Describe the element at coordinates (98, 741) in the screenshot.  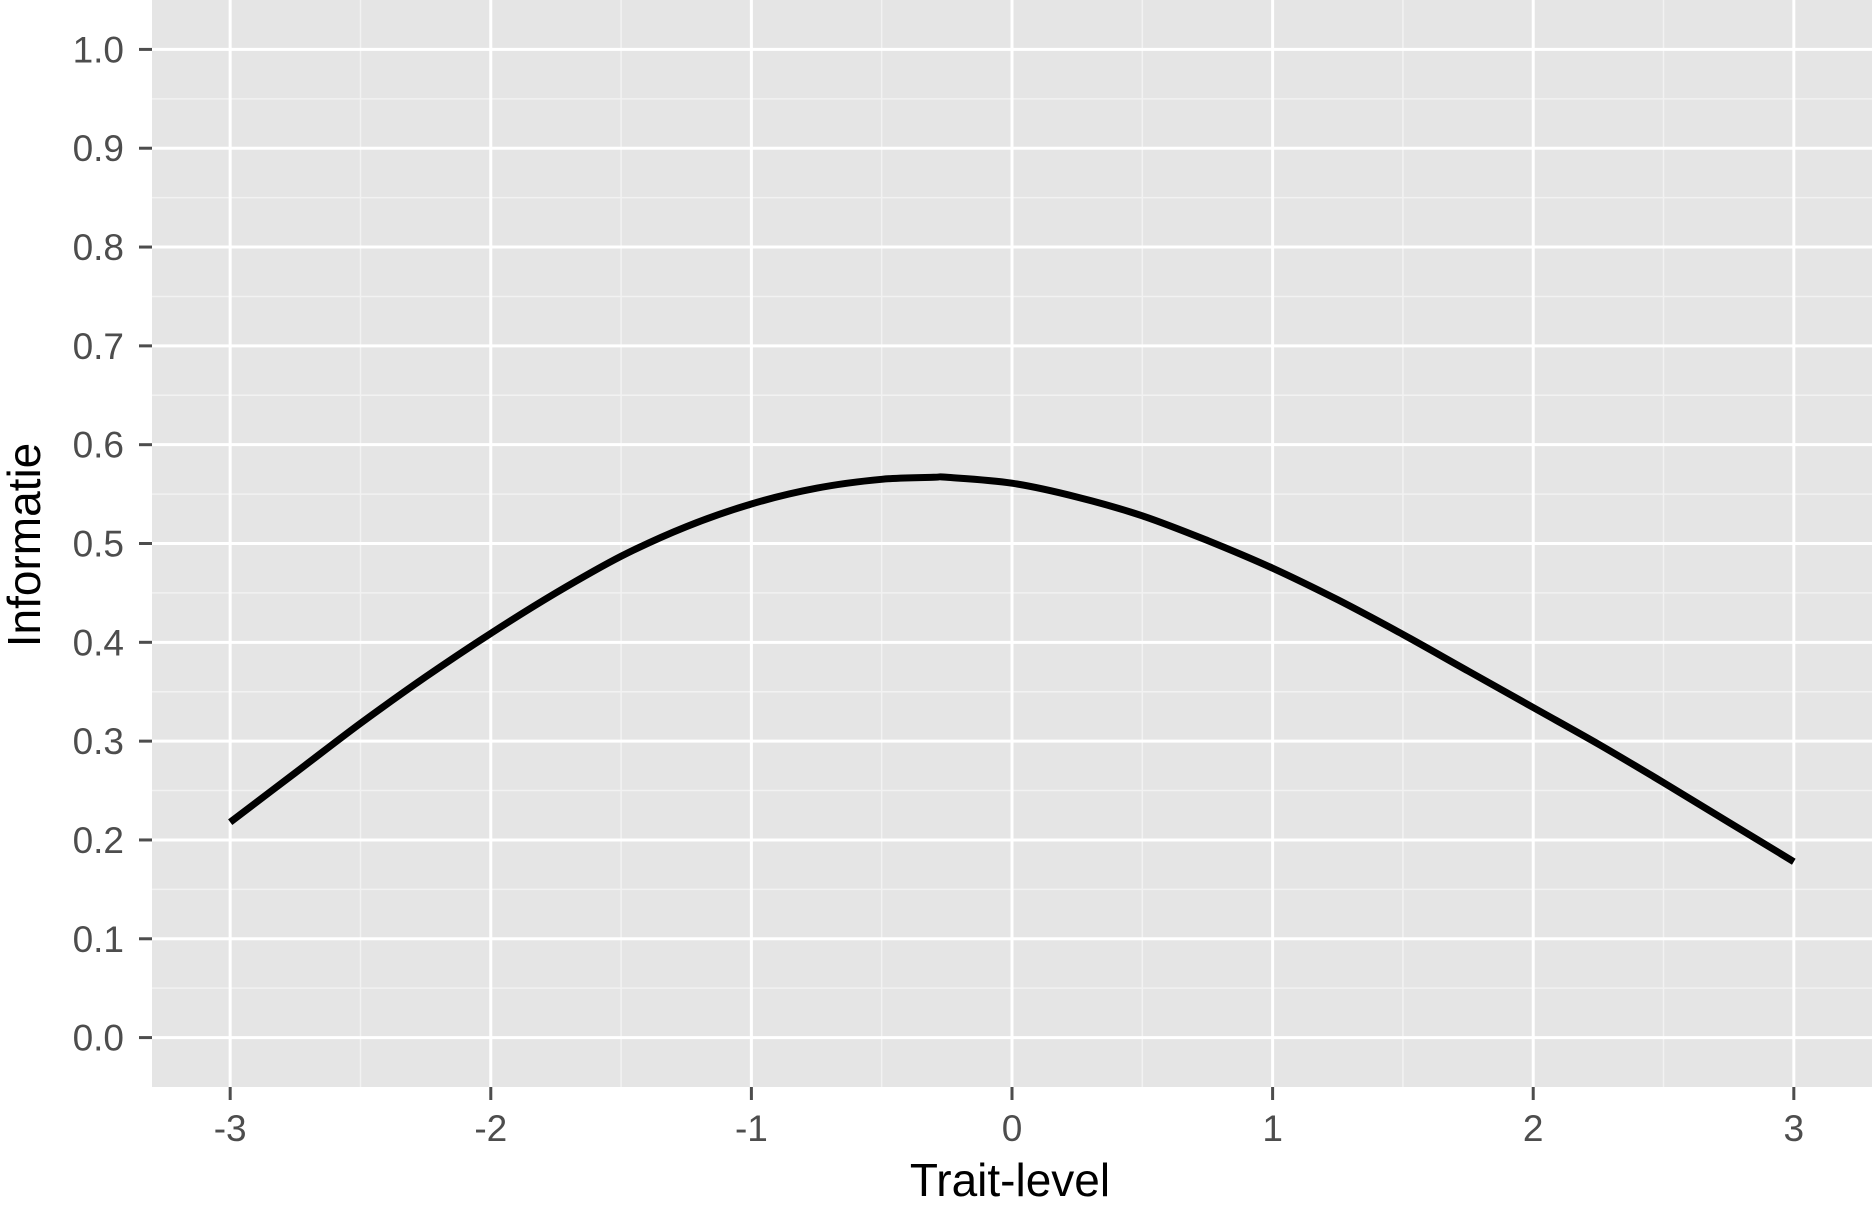
I see `y-tick-label: 0.3` at that location.